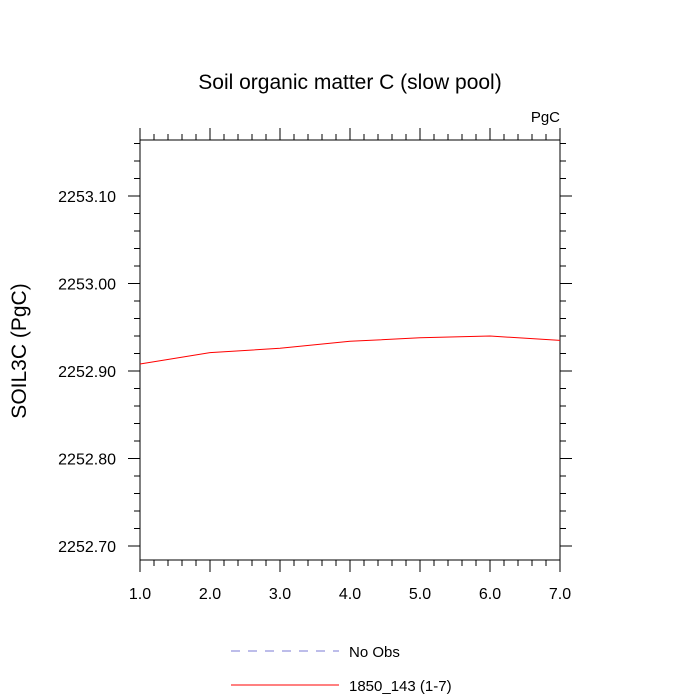  I want to click on y-tick-label: 2253.00, so click(87, 285).